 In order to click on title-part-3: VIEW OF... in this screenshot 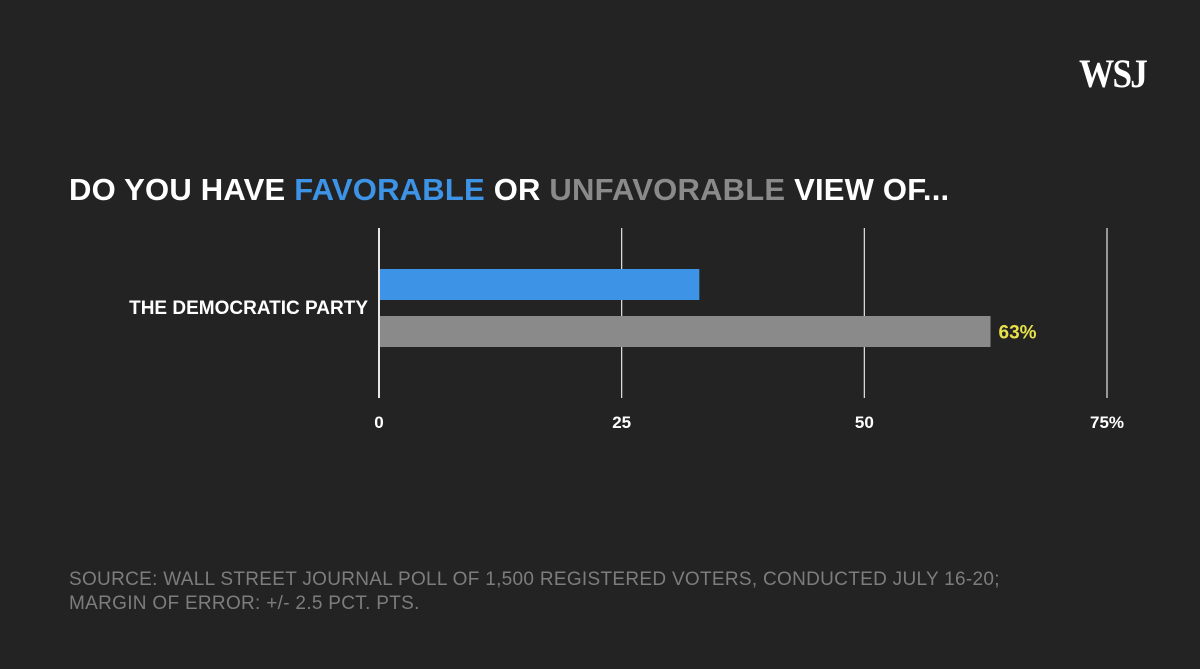, I will do `click(867, 189)`.